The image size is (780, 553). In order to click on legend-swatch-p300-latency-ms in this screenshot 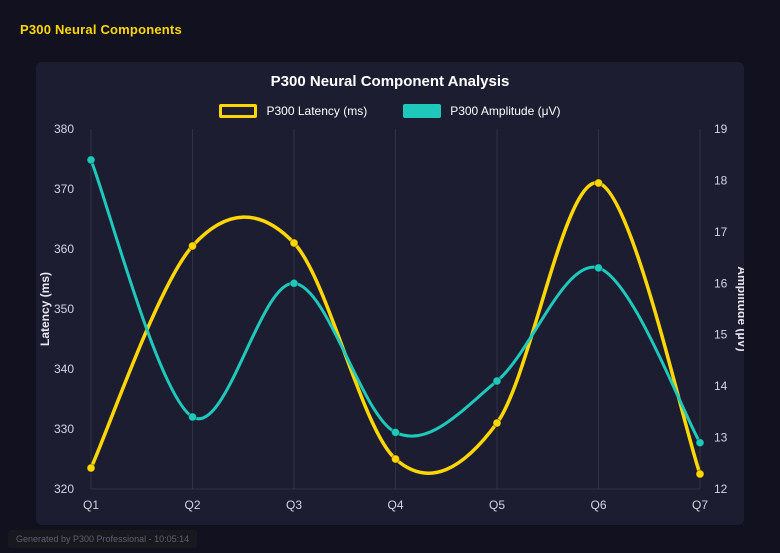, I will do `click(238, 111)`.